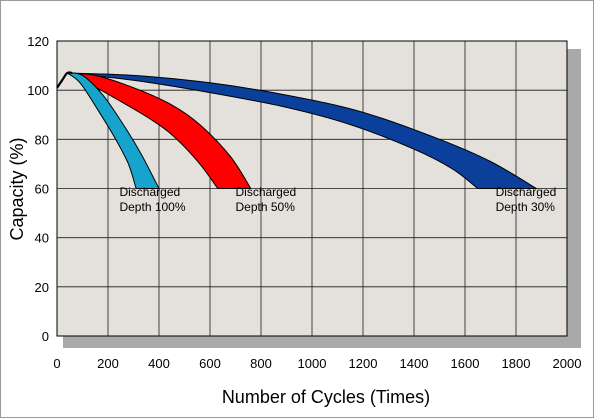  What do you see at coordinates (567, 363) in the screenshot?
I see `x-tick-label: 2000` at bounding box center [567, 363].